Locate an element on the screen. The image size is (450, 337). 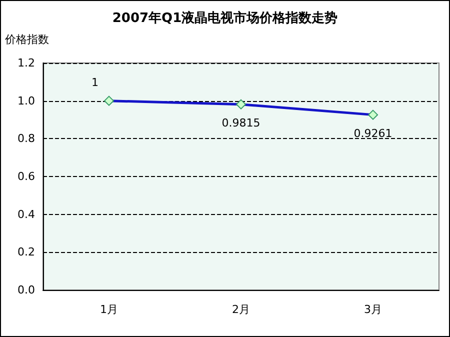
y-tick-label: 1.2 is located at coordinates (26, 63).